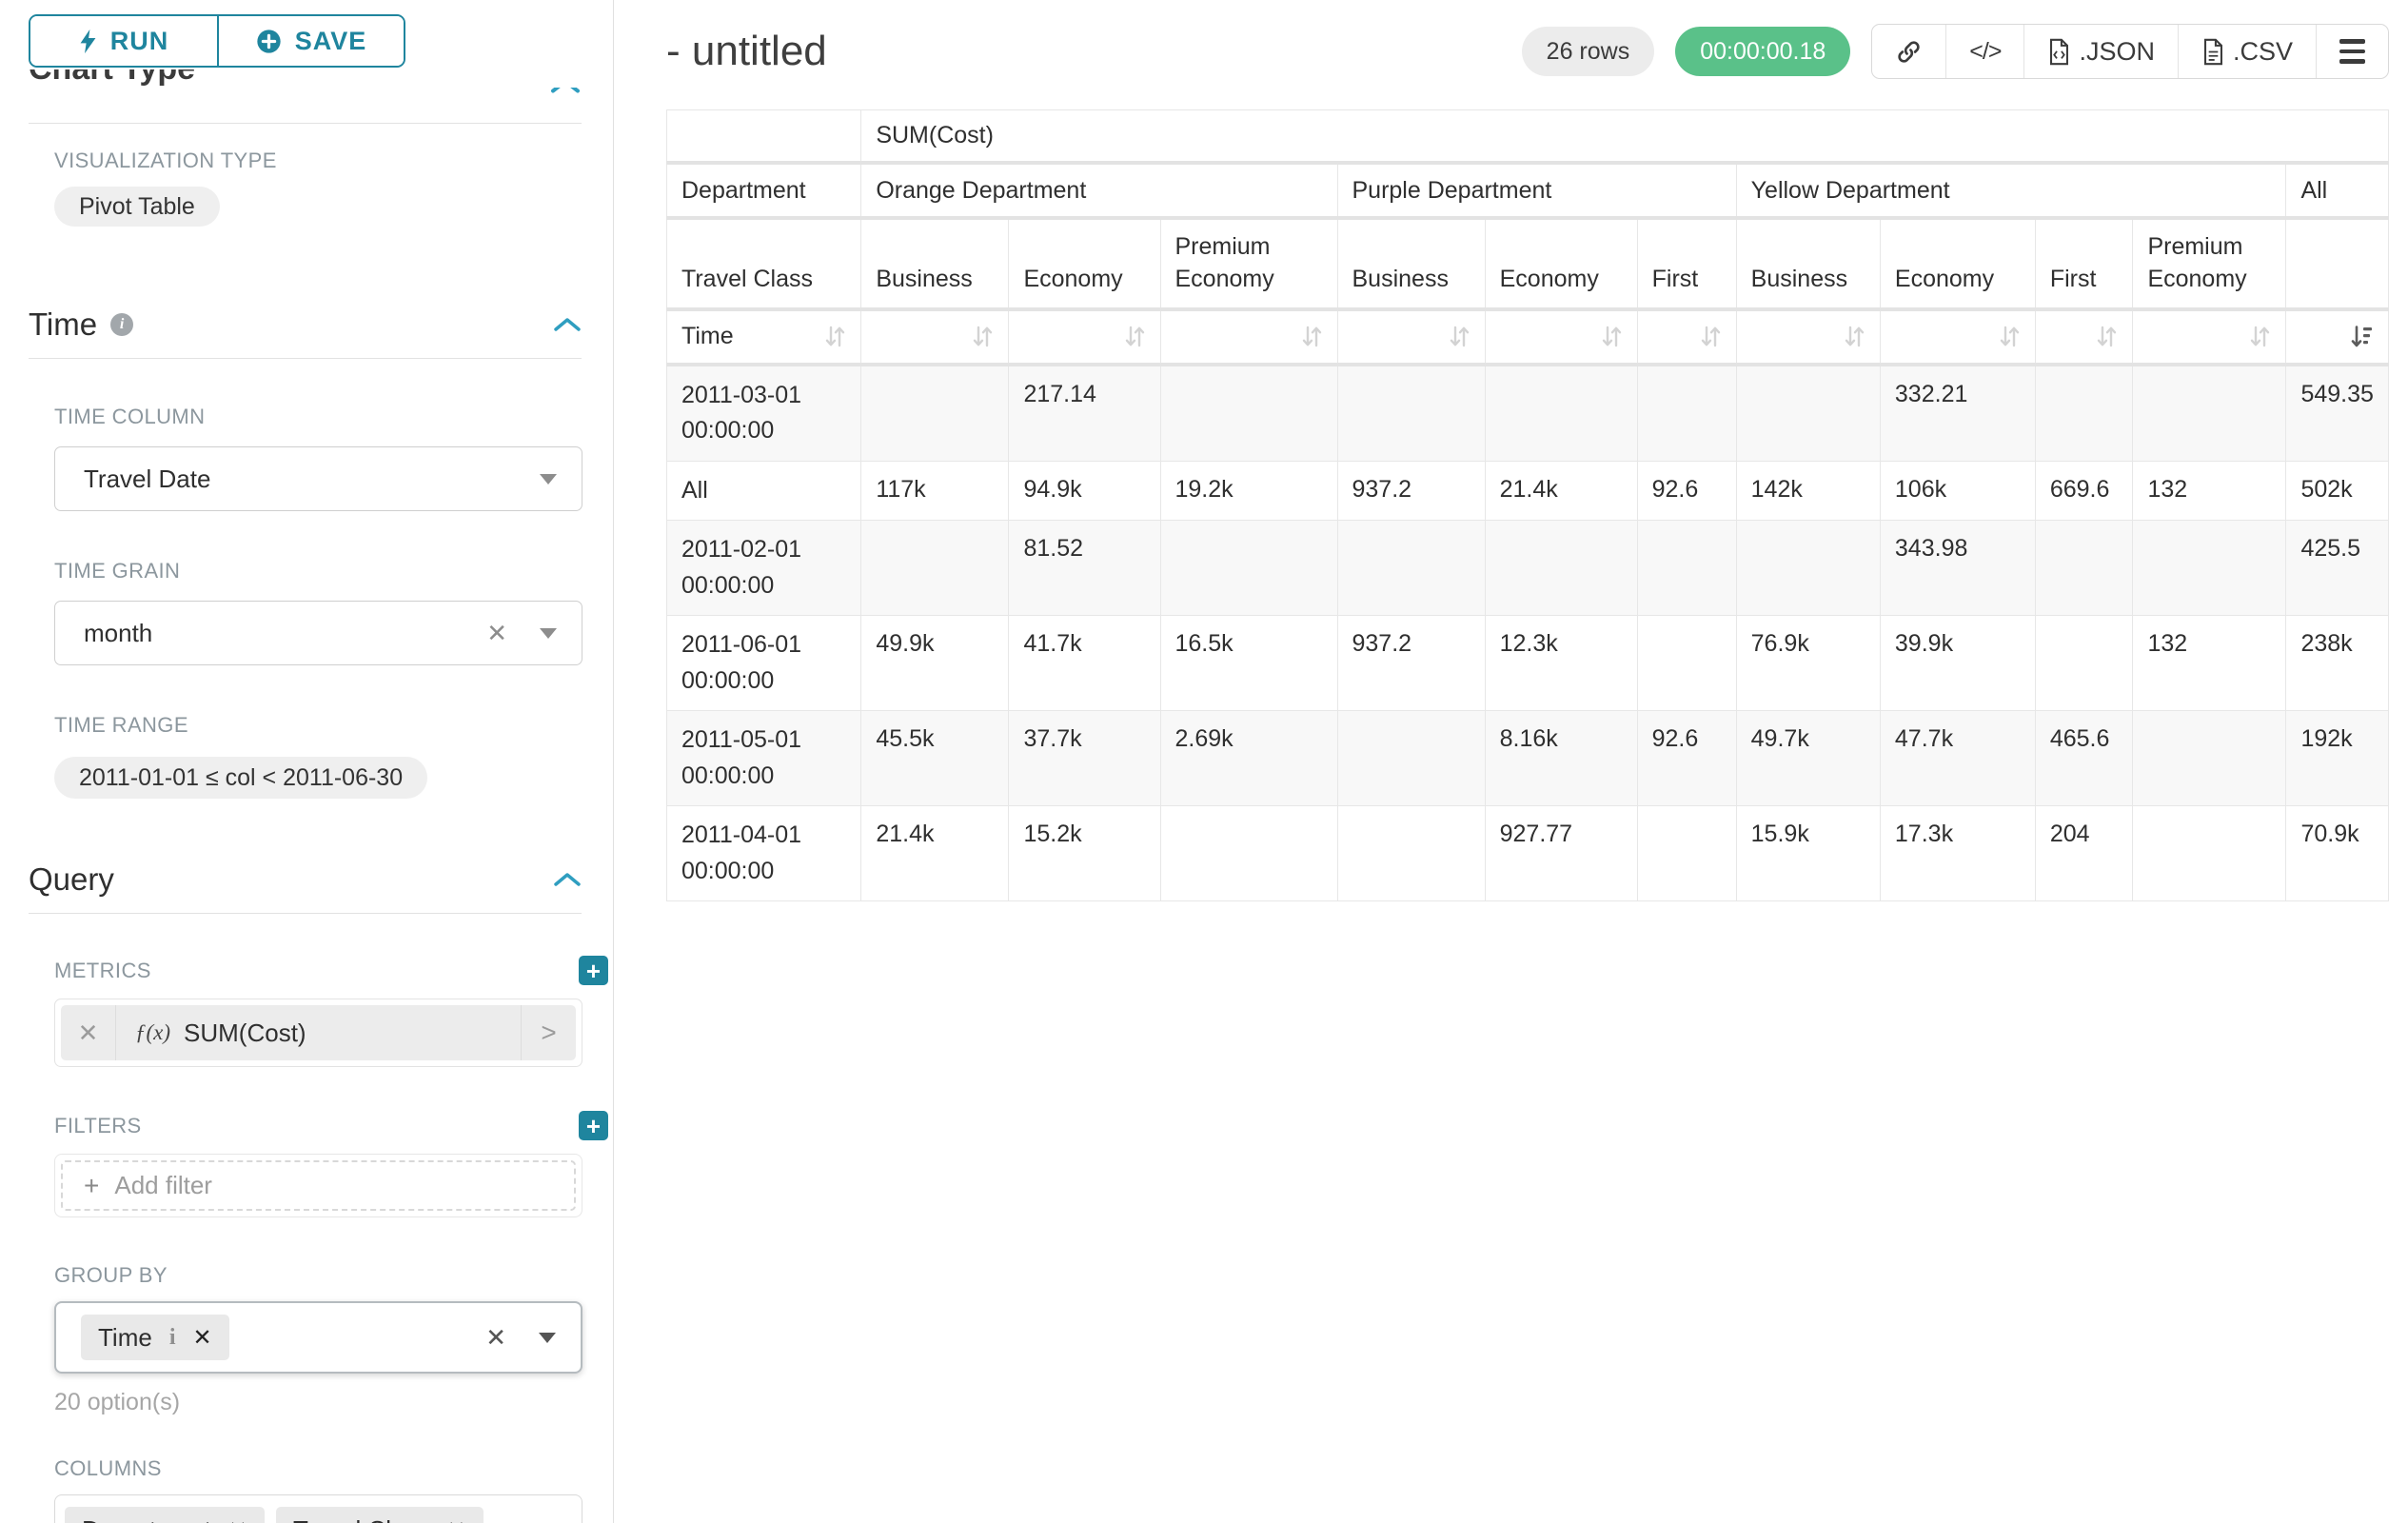 This screenshot has height=1523, width=2408. Describe the element at coordinates (1763, 52) in the screenshot. I see `query-timer-badge: 00:00:00.18` at that location.